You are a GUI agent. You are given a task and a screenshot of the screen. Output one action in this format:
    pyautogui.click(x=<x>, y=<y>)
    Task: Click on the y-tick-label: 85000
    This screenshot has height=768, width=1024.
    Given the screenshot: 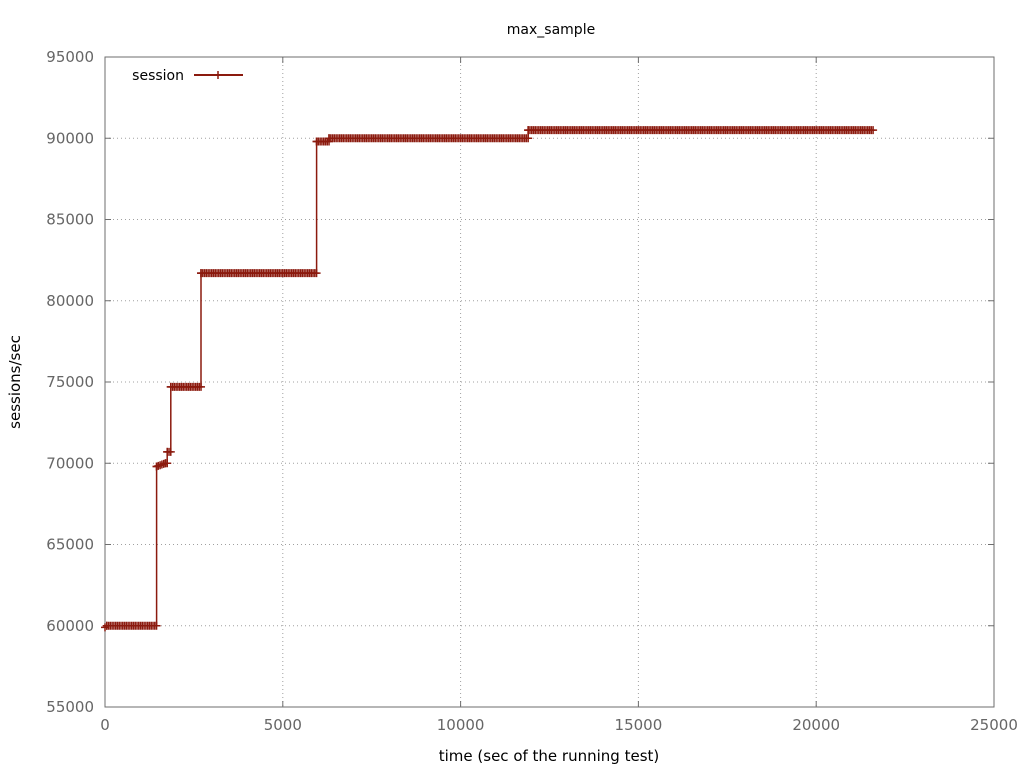 What is the action you would take?
    pyautogui.click(x=70, y=220)
    